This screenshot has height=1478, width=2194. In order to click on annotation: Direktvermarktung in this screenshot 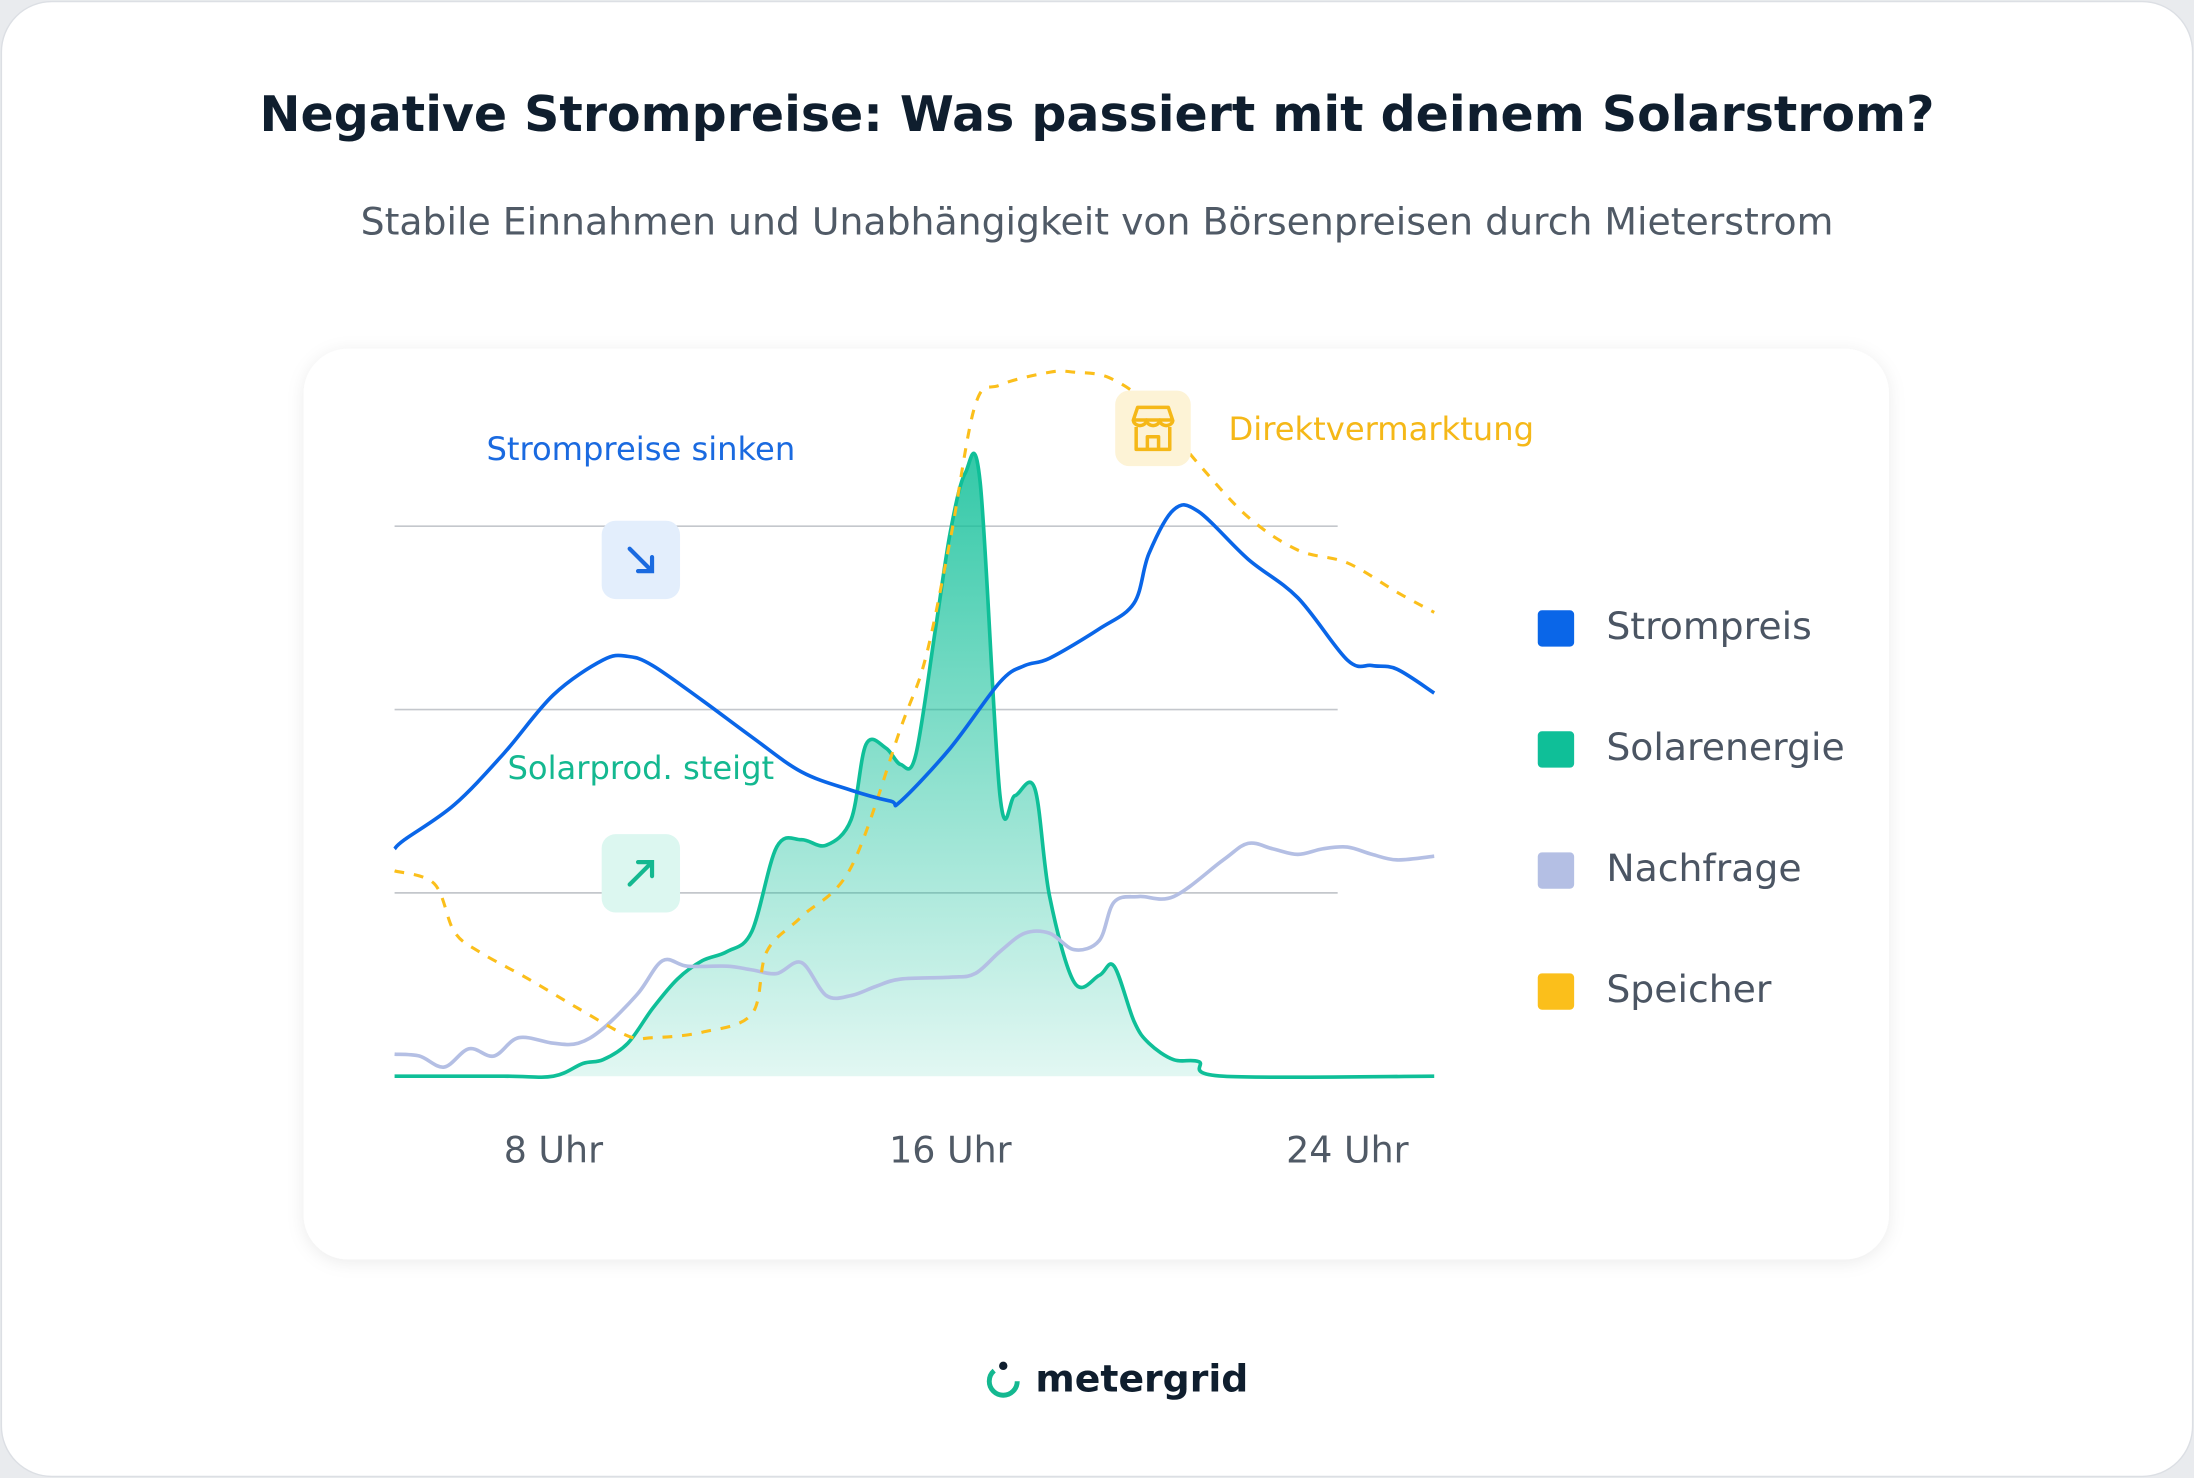, I will do `click(1382, 429)`.